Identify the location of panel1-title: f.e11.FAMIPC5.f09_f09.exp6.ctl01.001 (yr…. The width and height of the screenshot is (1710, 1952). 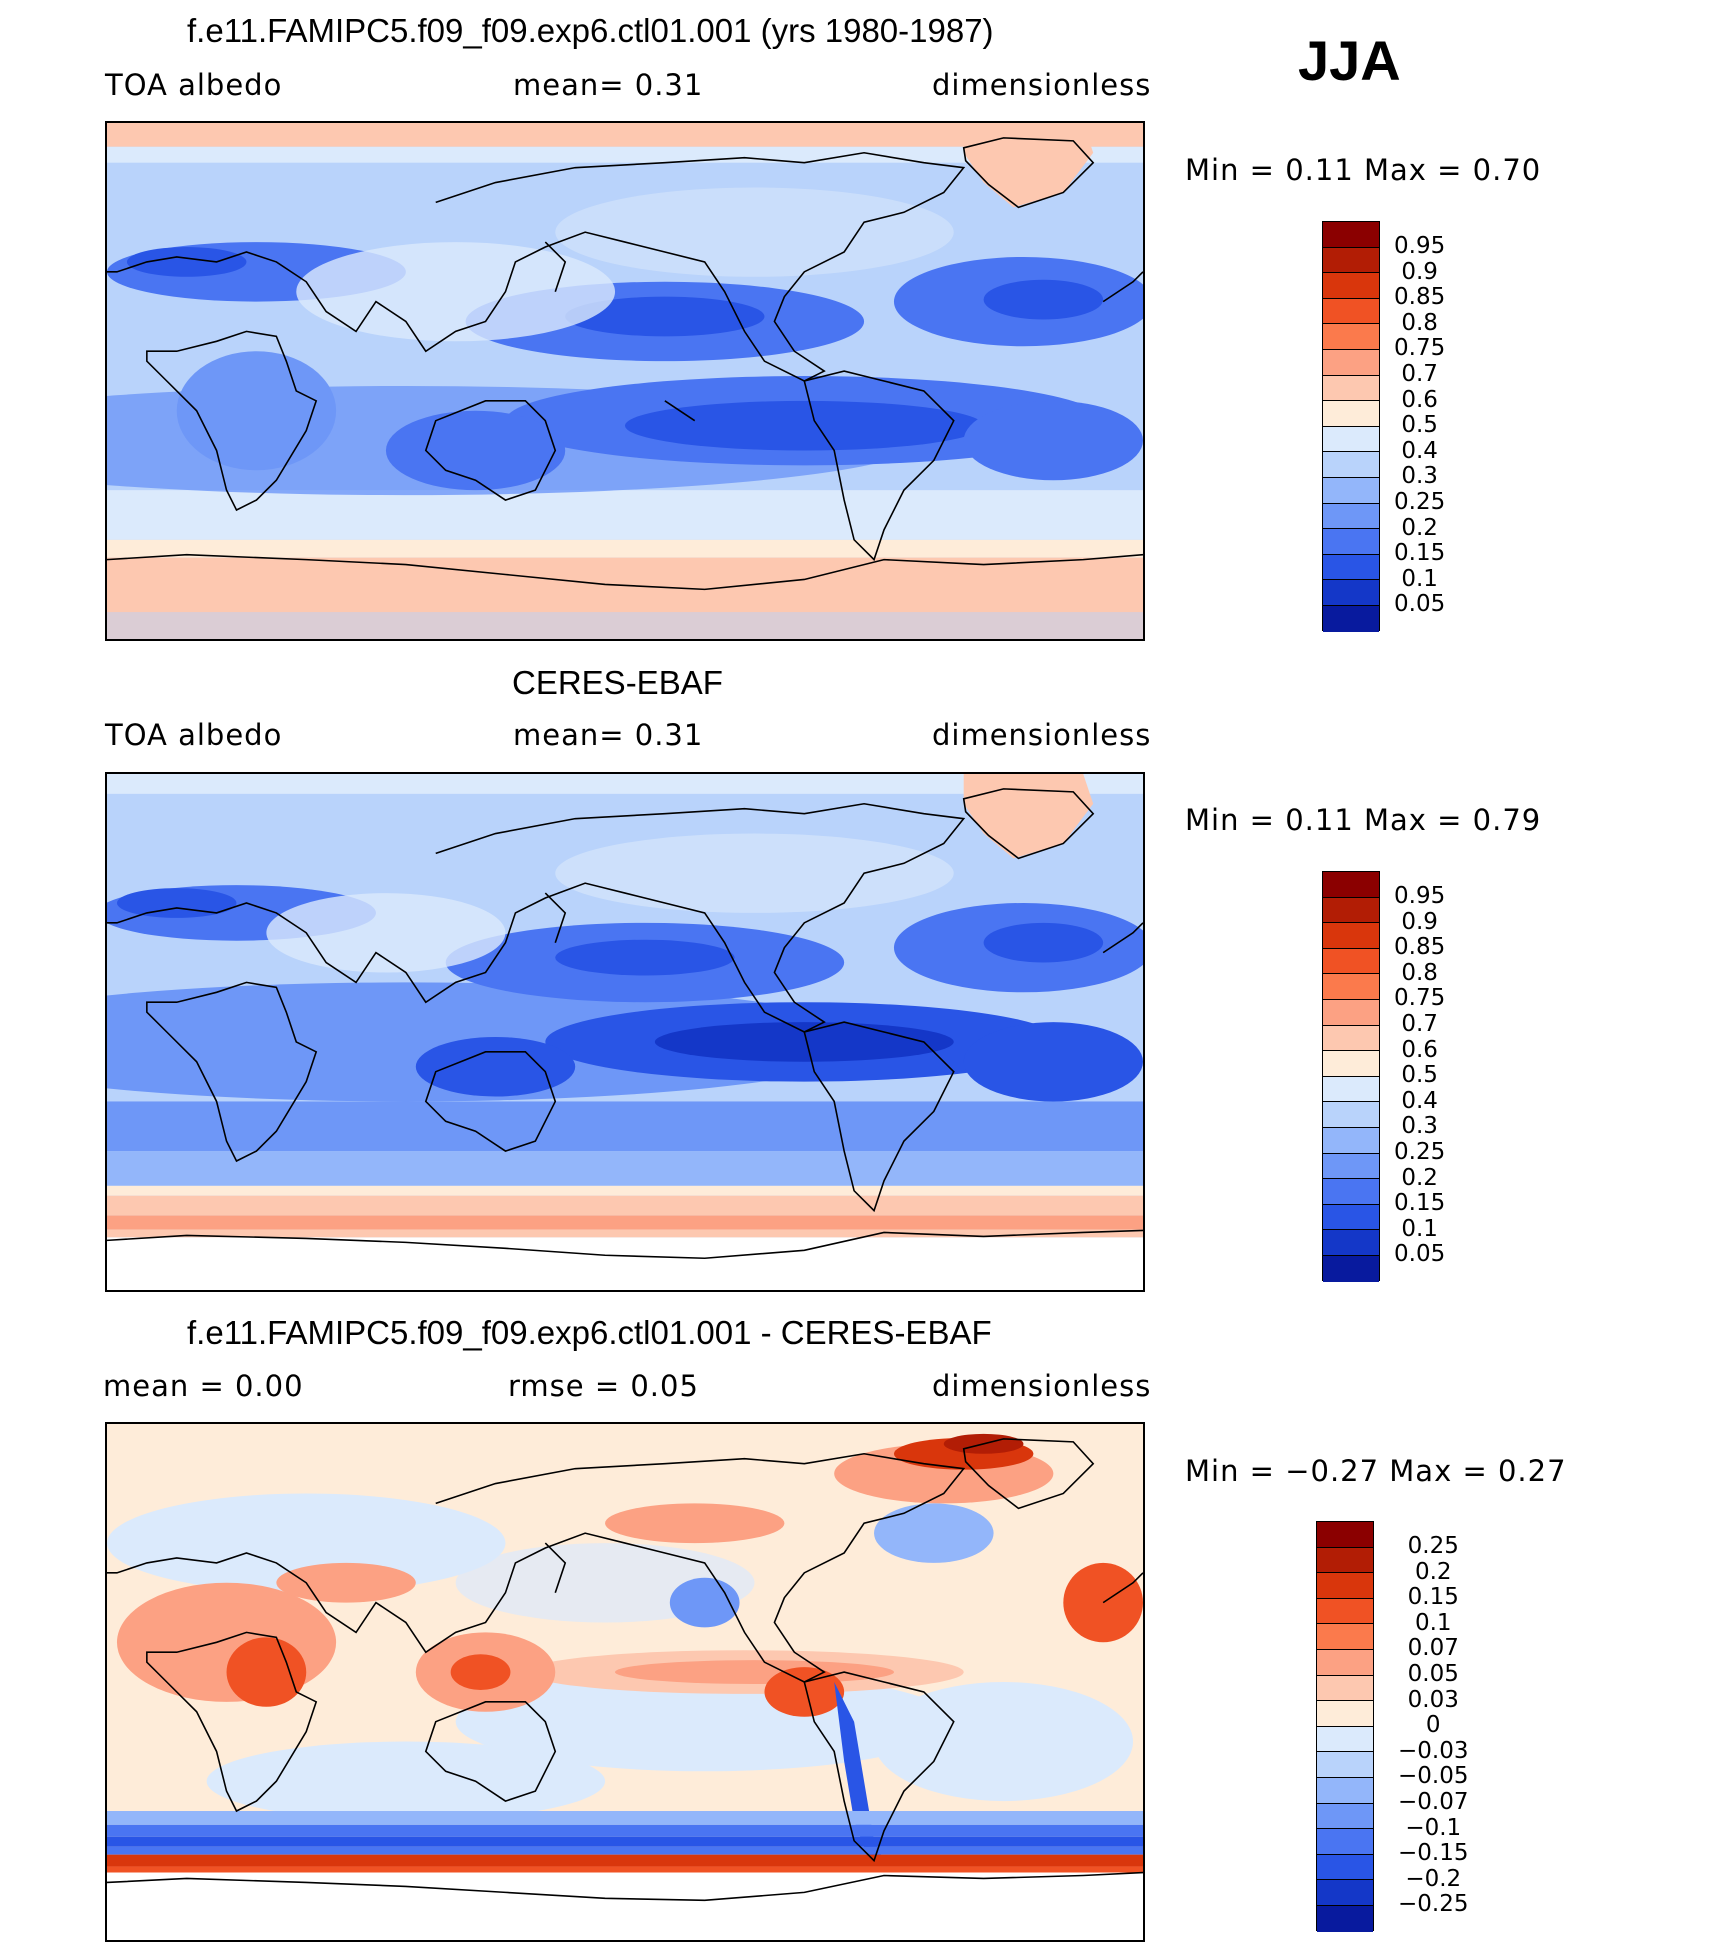
(590, 30).